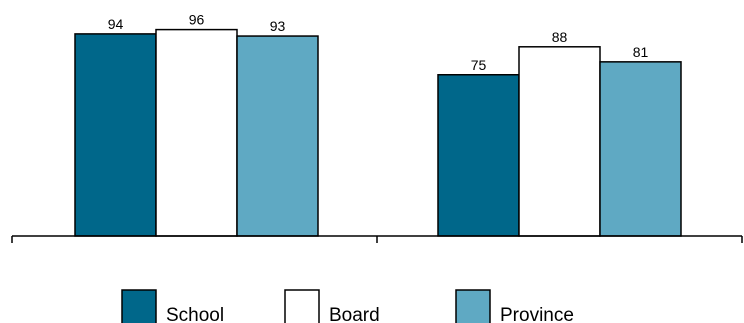 This screenshot has height=323, width=744. What do you see at coordinates (302, 306) in the screenshot?
I see `legend-swatch-board` at bounding box center [302, 306].